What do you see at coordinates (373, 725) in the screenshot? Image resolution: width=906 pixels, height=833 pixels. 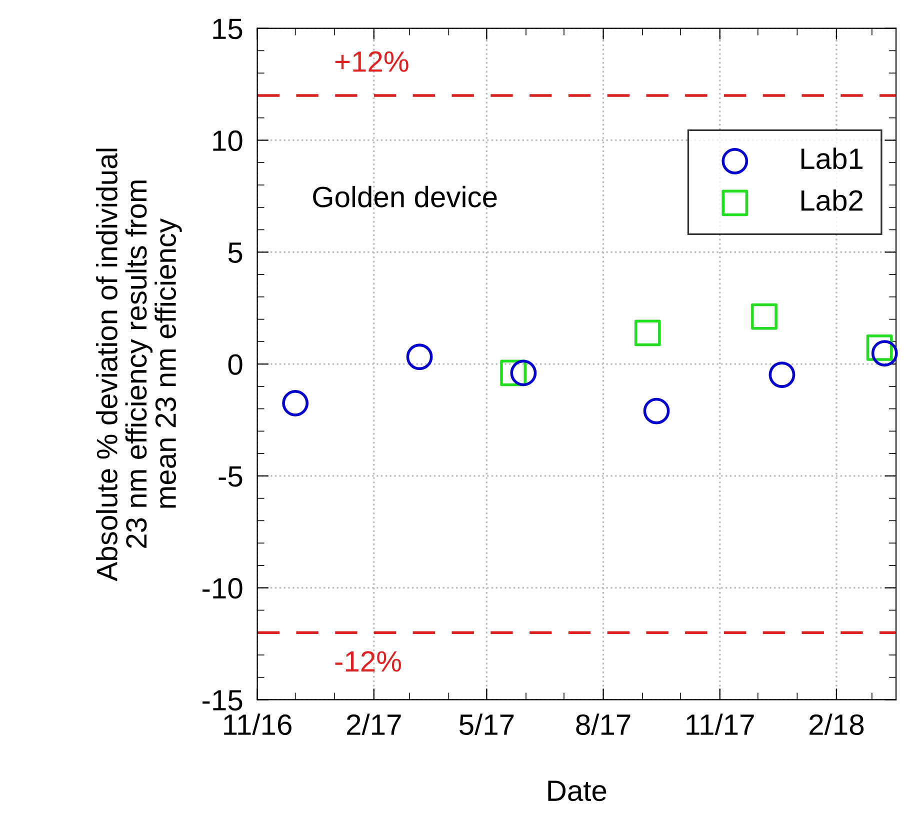 I see `x-tick-label: 2/17` at bounding box center [373, 725].